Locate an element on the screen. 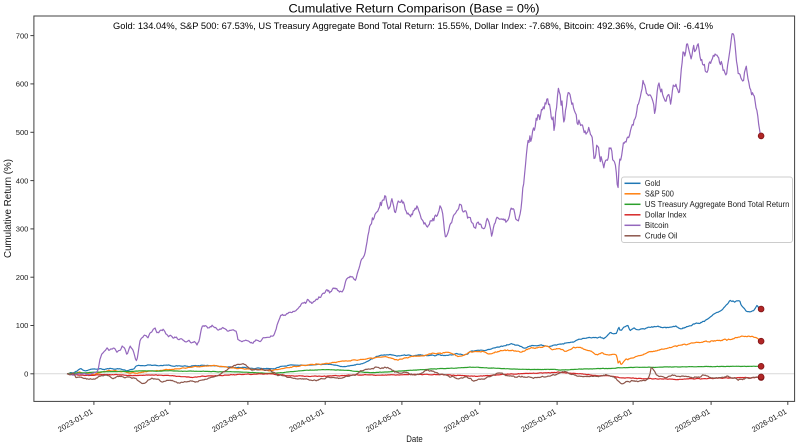 This screenshot has width=800, height=448. svg-text: Dollar Index is located at coordinates (666, 215).